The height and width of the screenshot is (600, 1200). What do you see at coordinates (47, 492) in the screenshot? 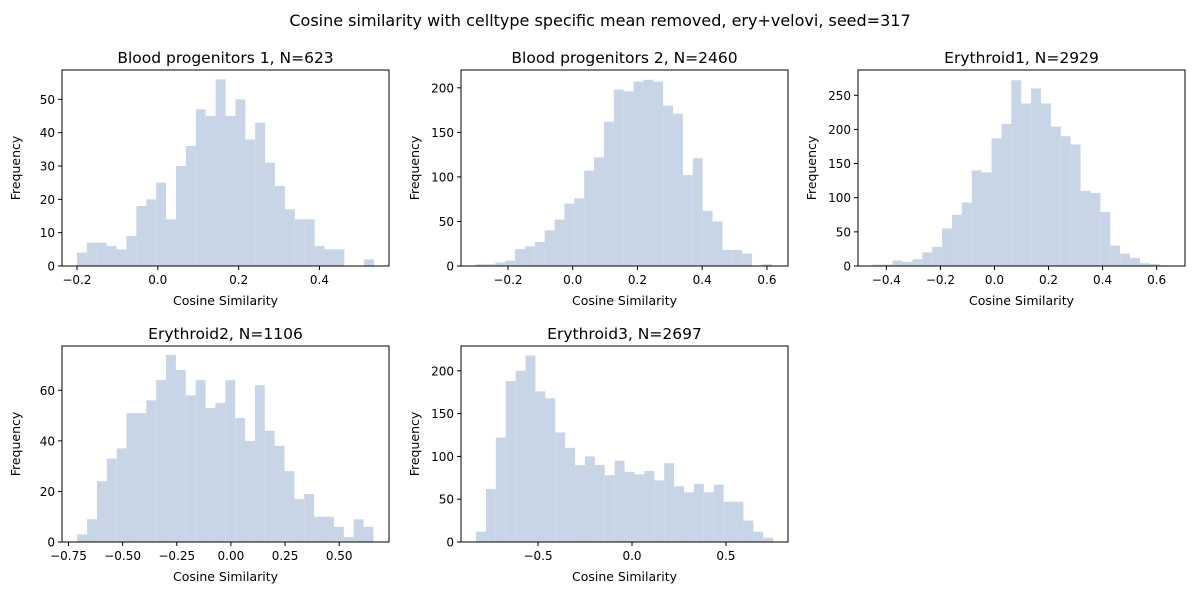
I see `y-tick-label: 20` at bounding box center [47, 492].